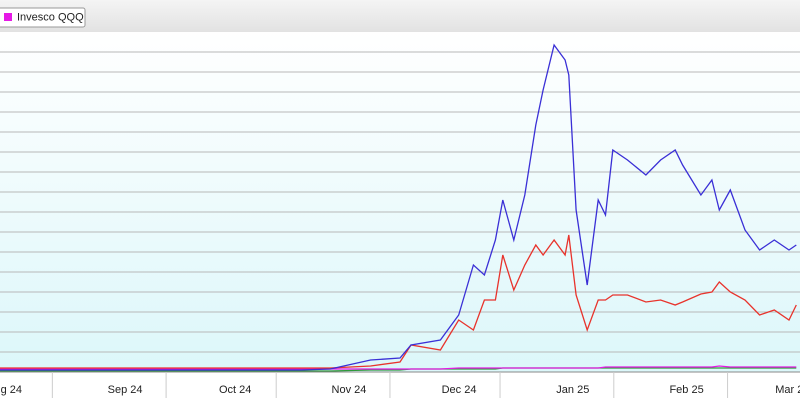 This screenshot has height=400, width=800. Describe the element at coordinates (50, 17) in the screenshot. I see `legend-label: Invesco QQQ` at that location.